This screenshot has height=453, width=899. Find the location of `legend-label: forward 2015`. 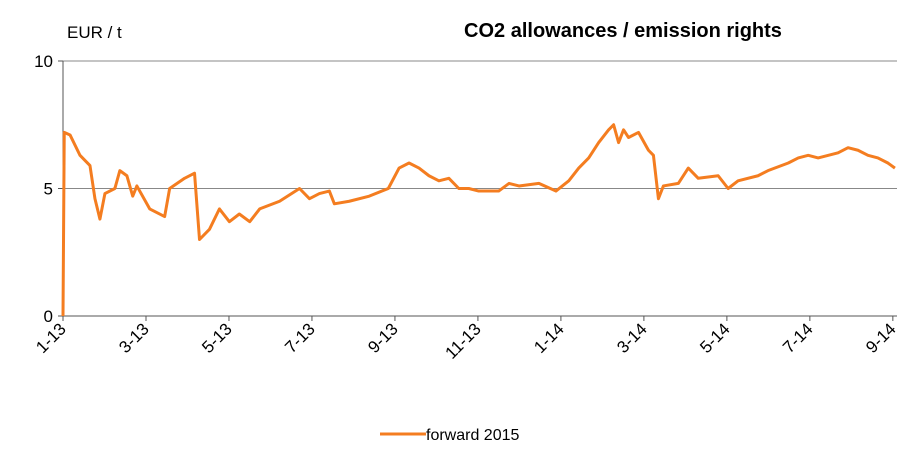

legend-label: forward 2015 is located at coordinates (472, 435).